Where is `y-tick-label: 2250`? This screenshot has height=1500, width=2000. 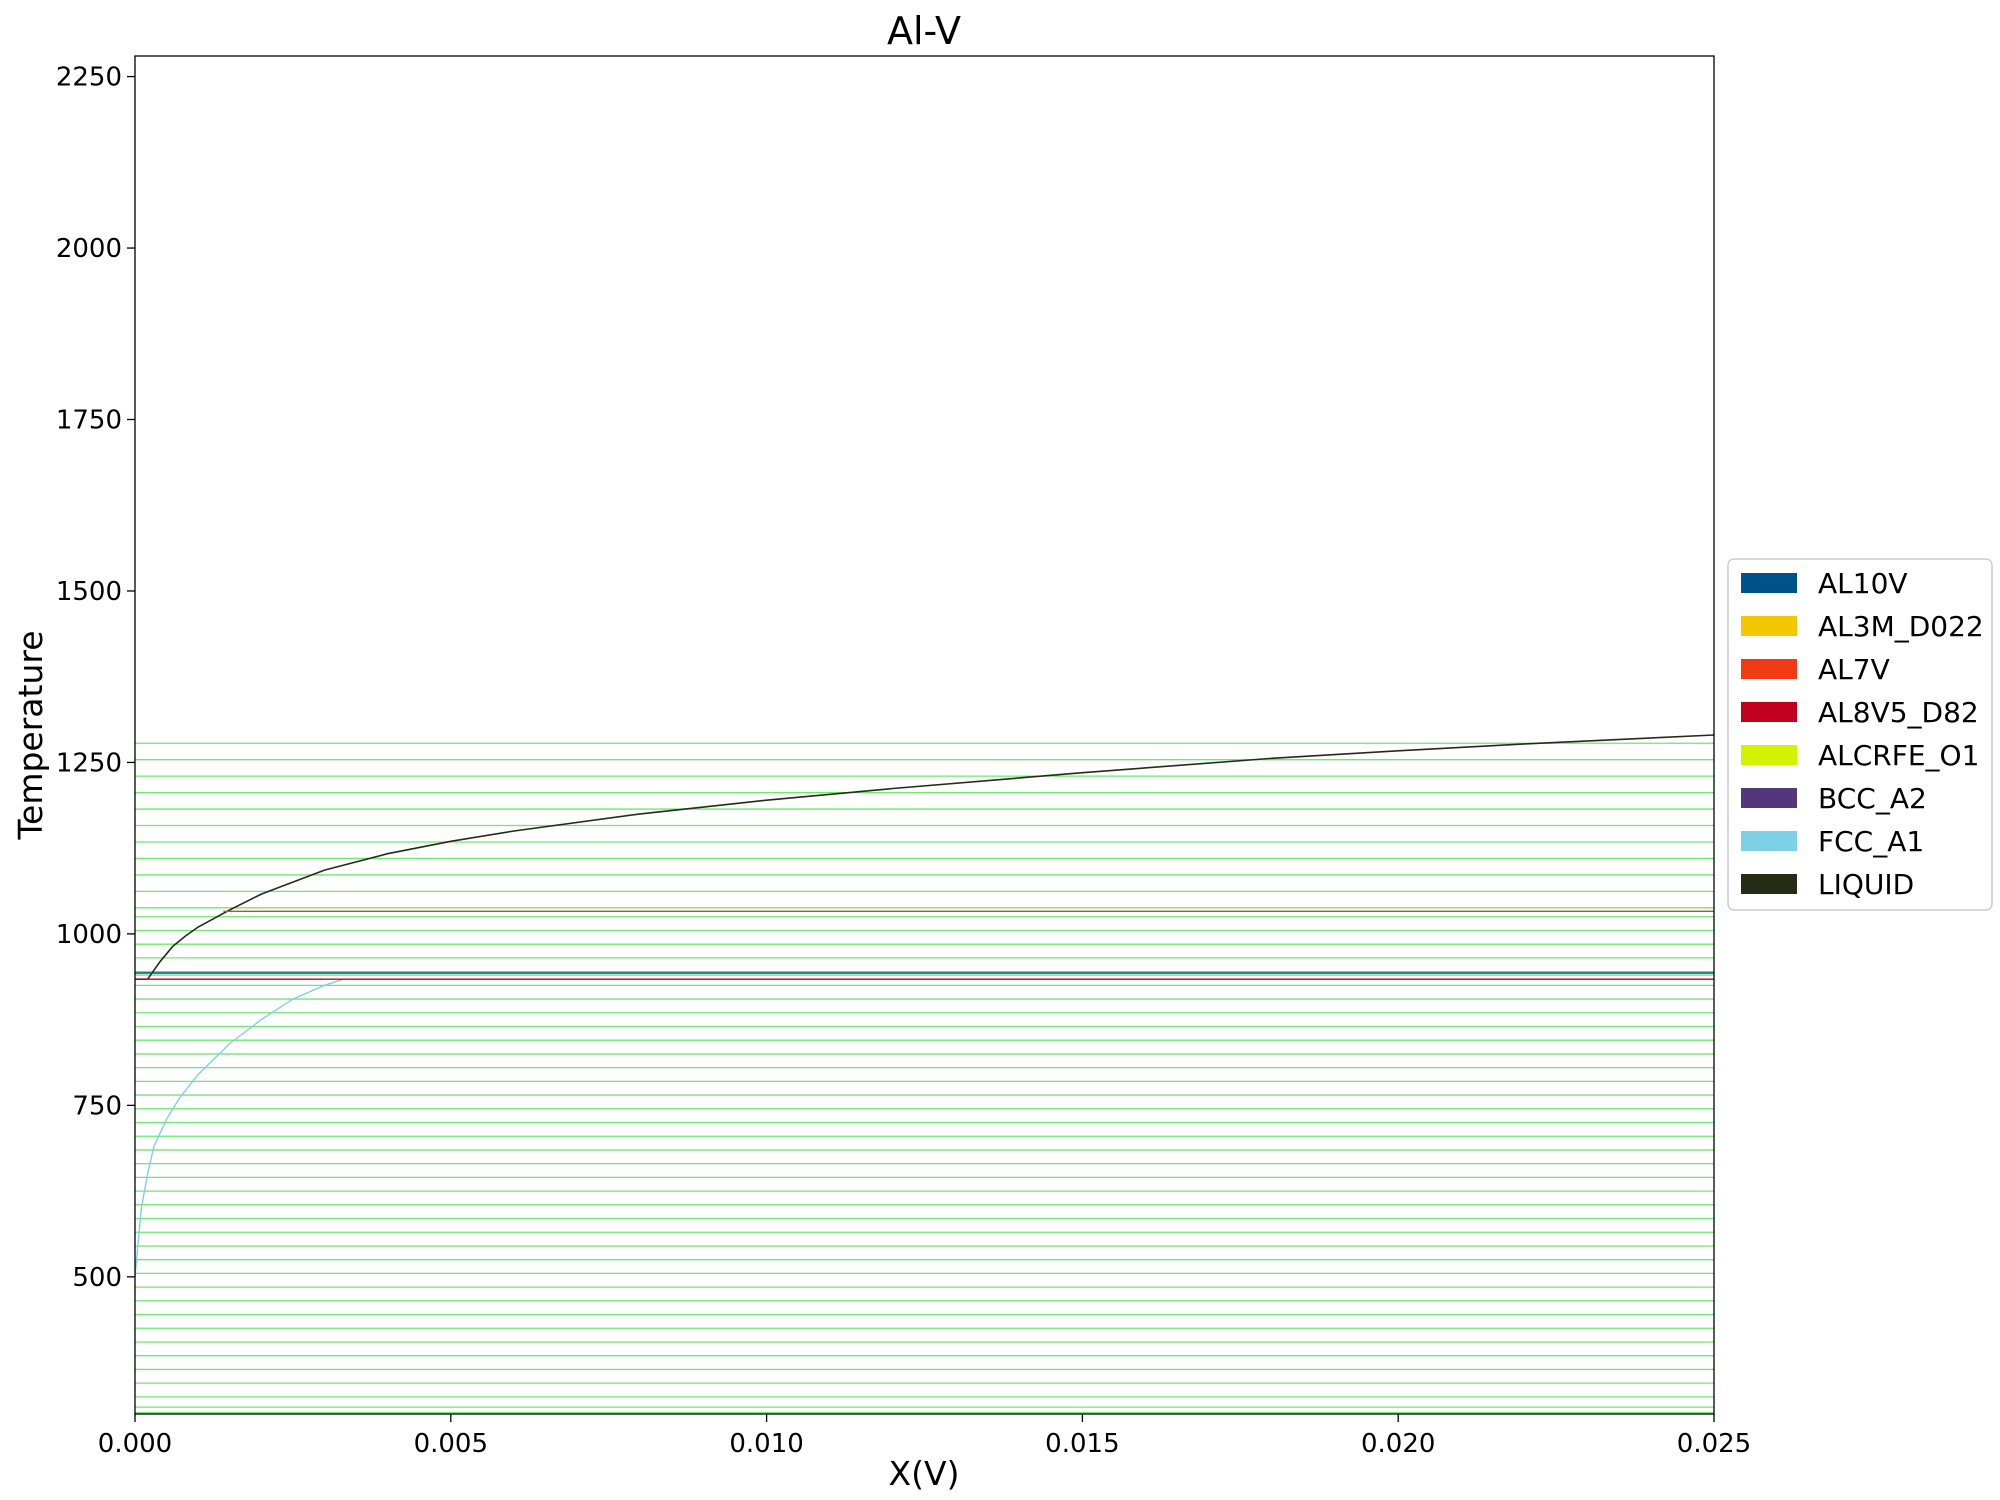
y-tick-label: 2250 is located at coordinates (89, 78).